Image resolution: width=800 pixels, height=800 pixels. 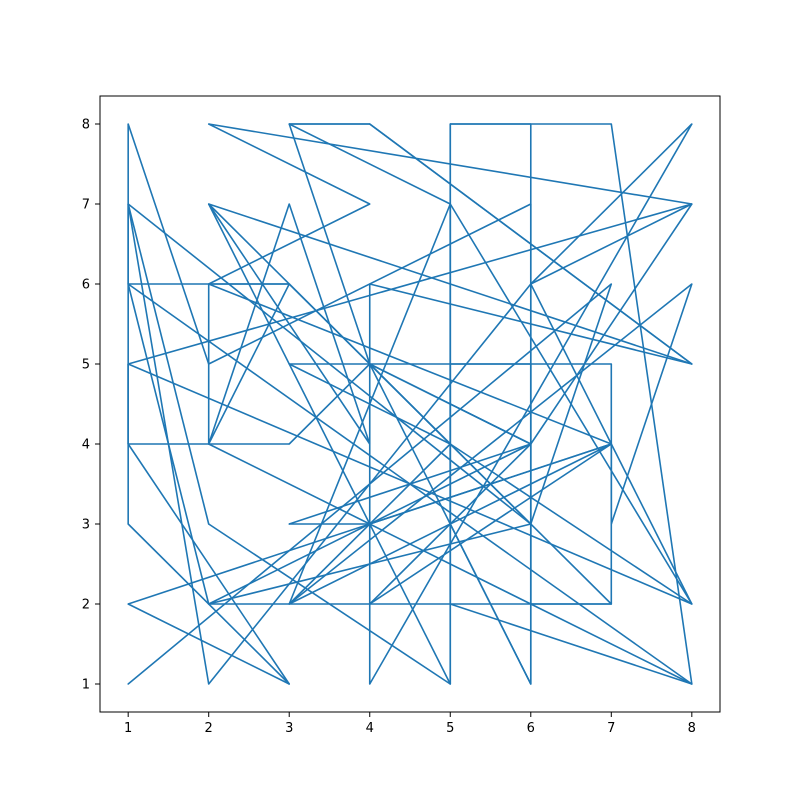 I want to click on x-tick-label: 3, so click(x=289, y=728).